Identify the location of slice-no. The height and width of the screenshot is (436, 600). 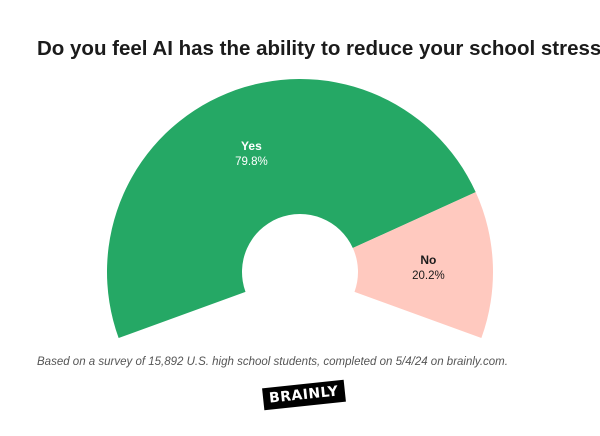
(422, 265).